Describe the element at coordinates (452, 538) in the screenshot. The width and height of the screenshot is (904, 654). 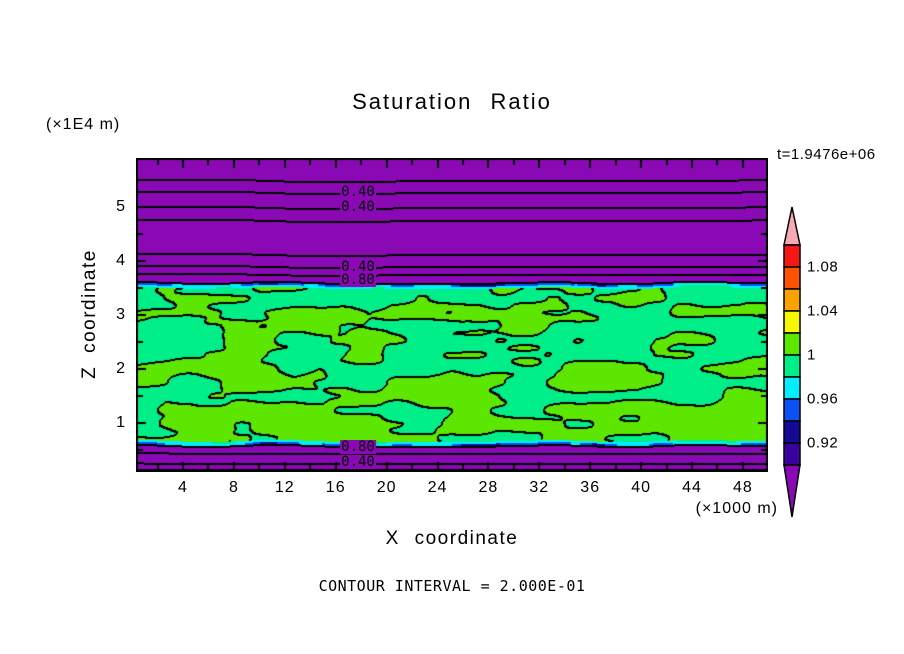
I see `x-axis-title: X coordinate` at that location.